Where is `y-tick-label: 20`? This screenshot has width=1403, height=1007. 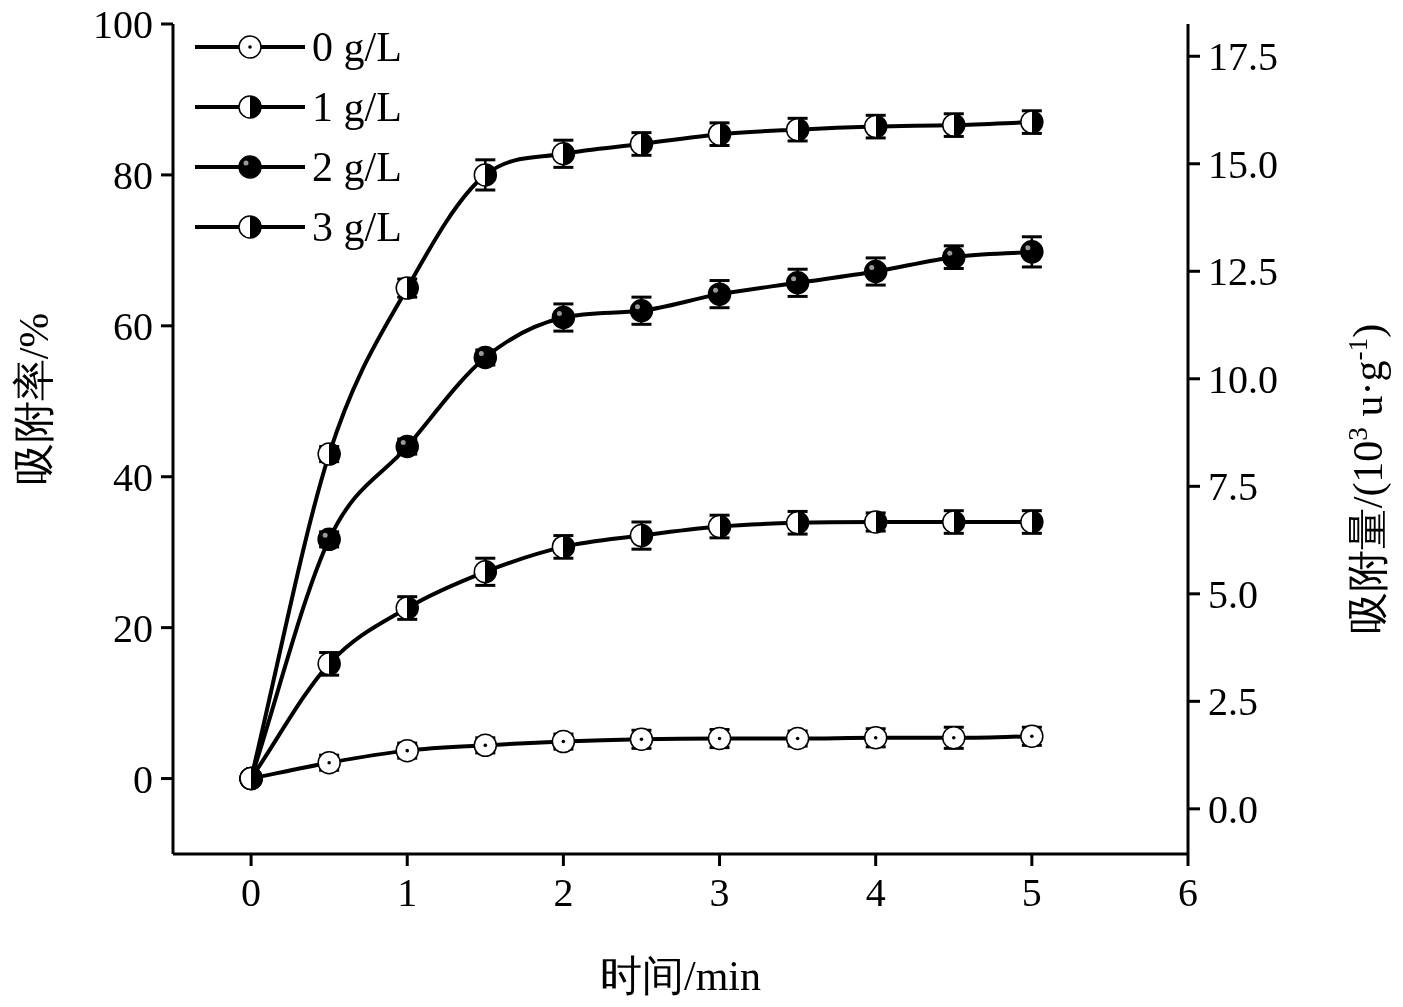
y-tick-label: 20 is located at coordinates (133, 628).